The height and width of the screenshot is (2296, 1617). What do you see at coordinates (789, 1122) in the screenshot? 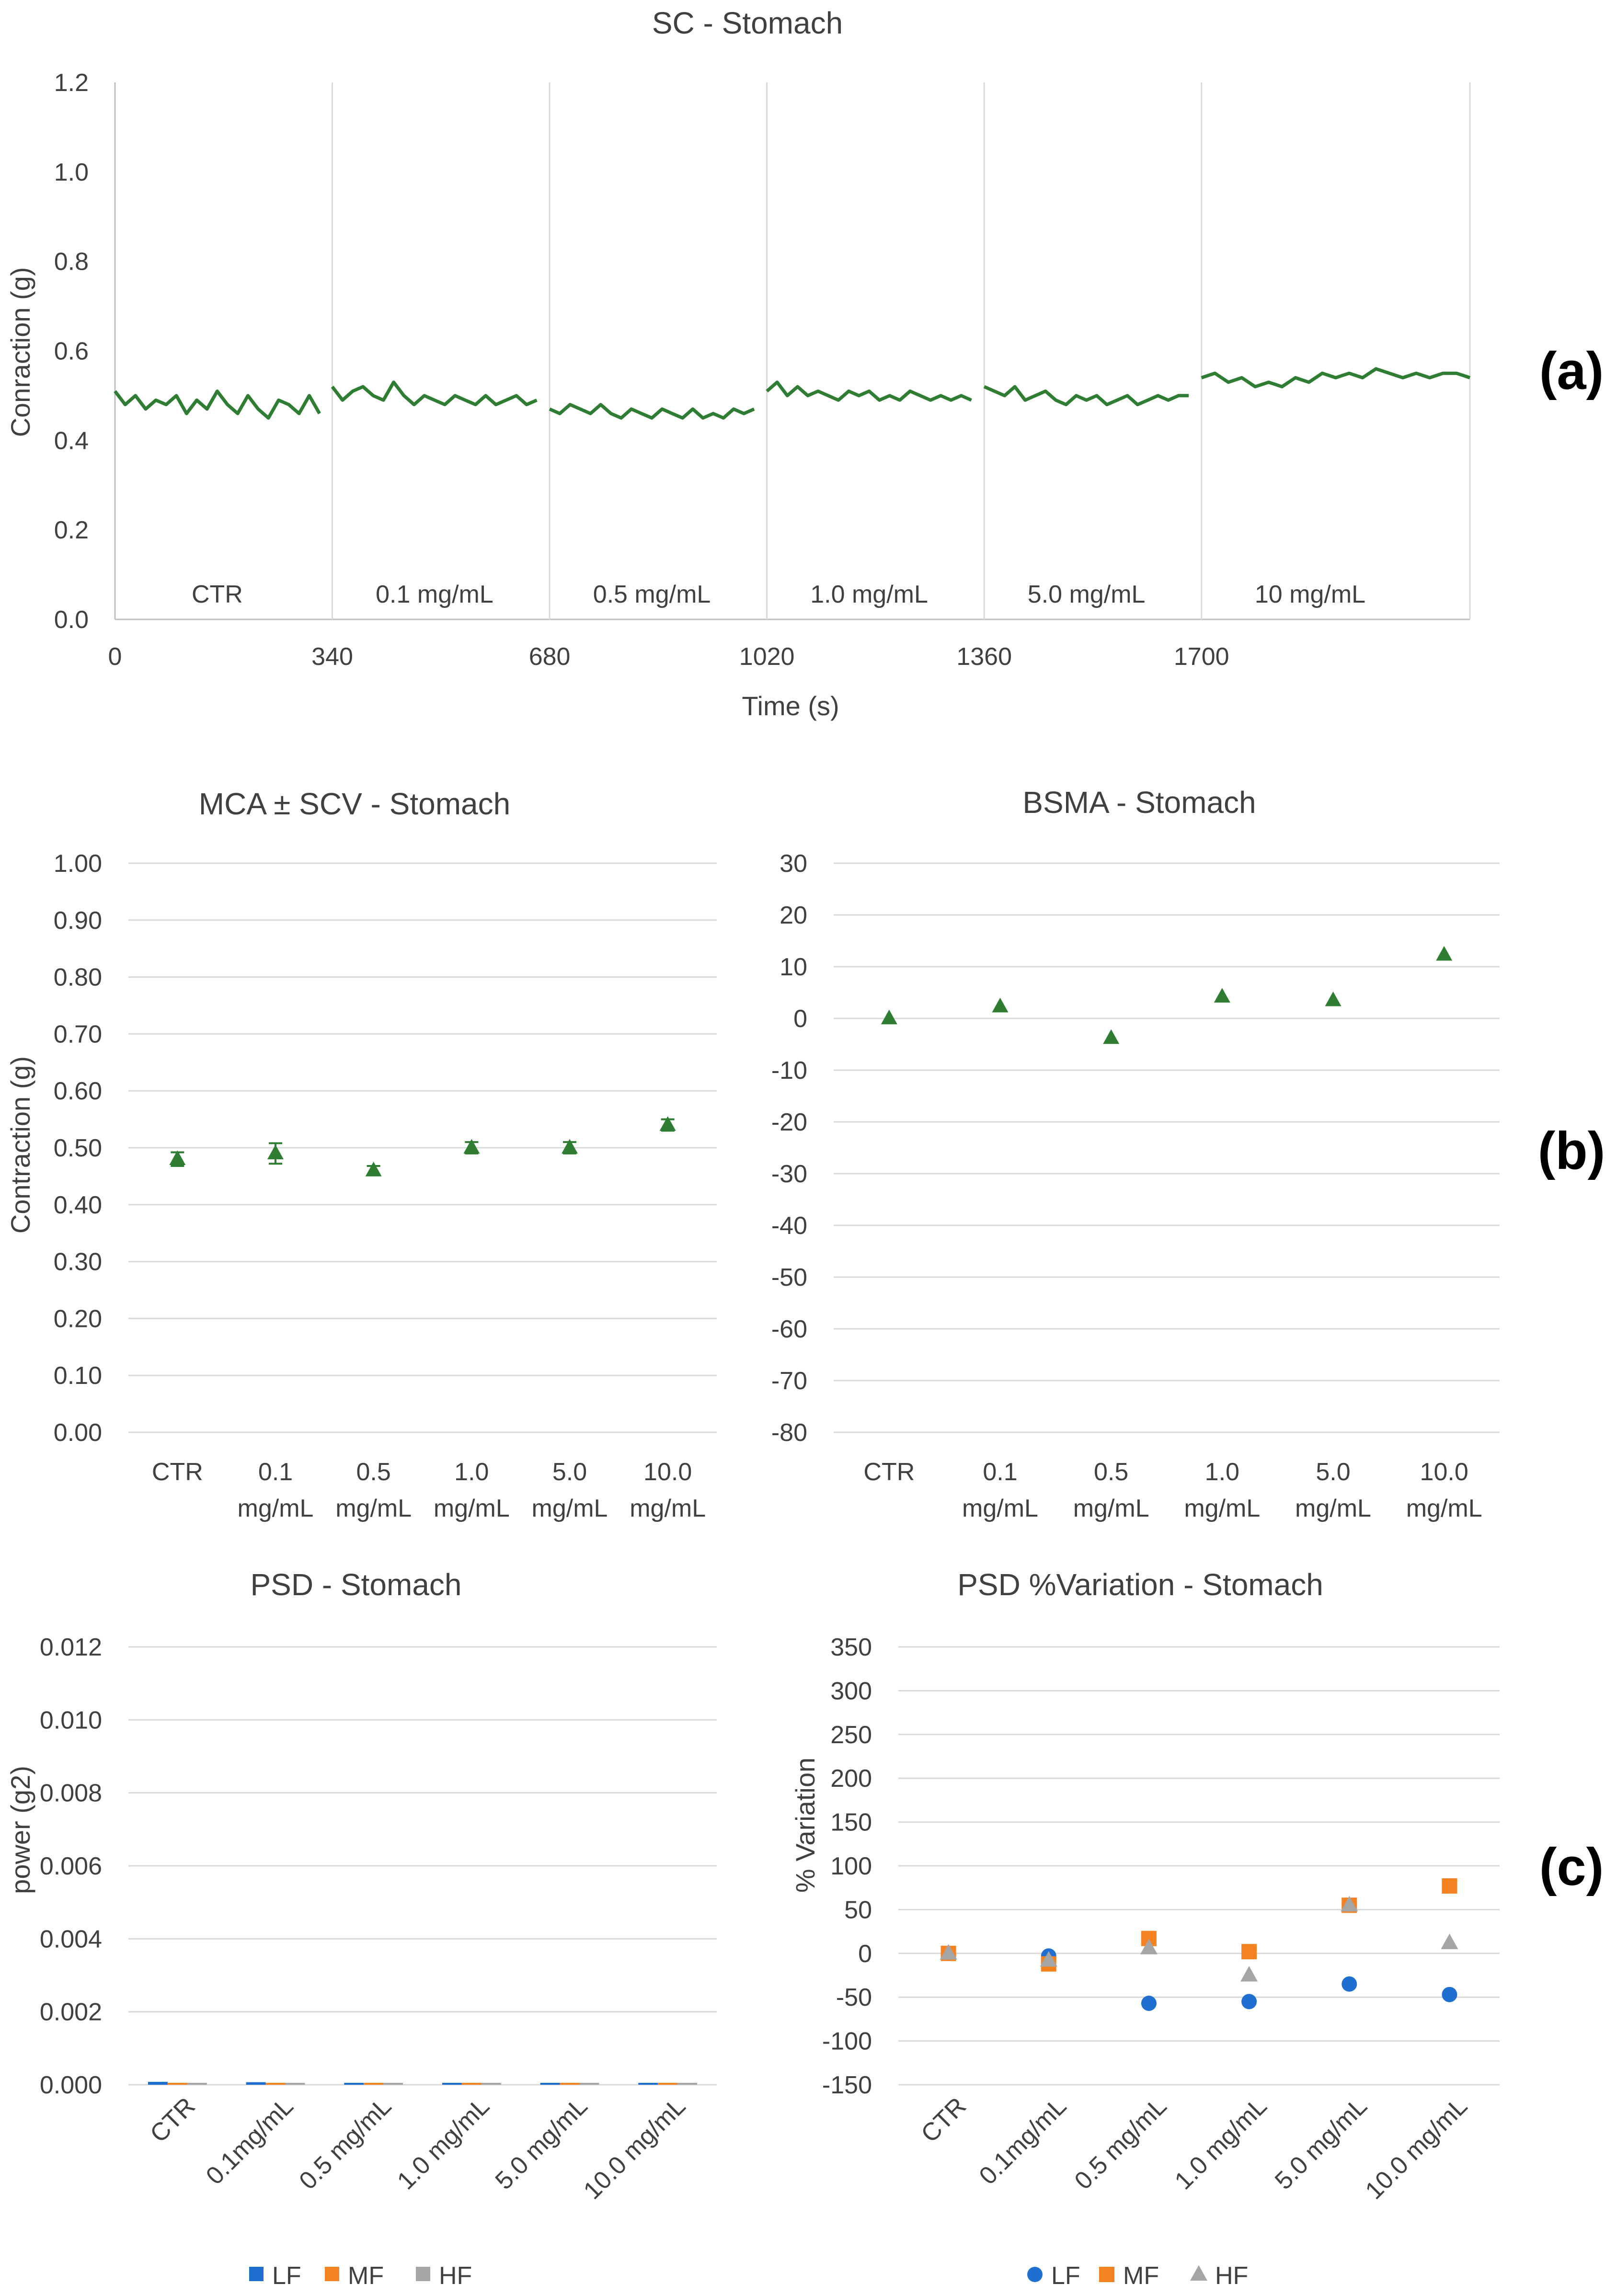
I see `bsma-y-tick: -20` at bounding box center [789, 1122].